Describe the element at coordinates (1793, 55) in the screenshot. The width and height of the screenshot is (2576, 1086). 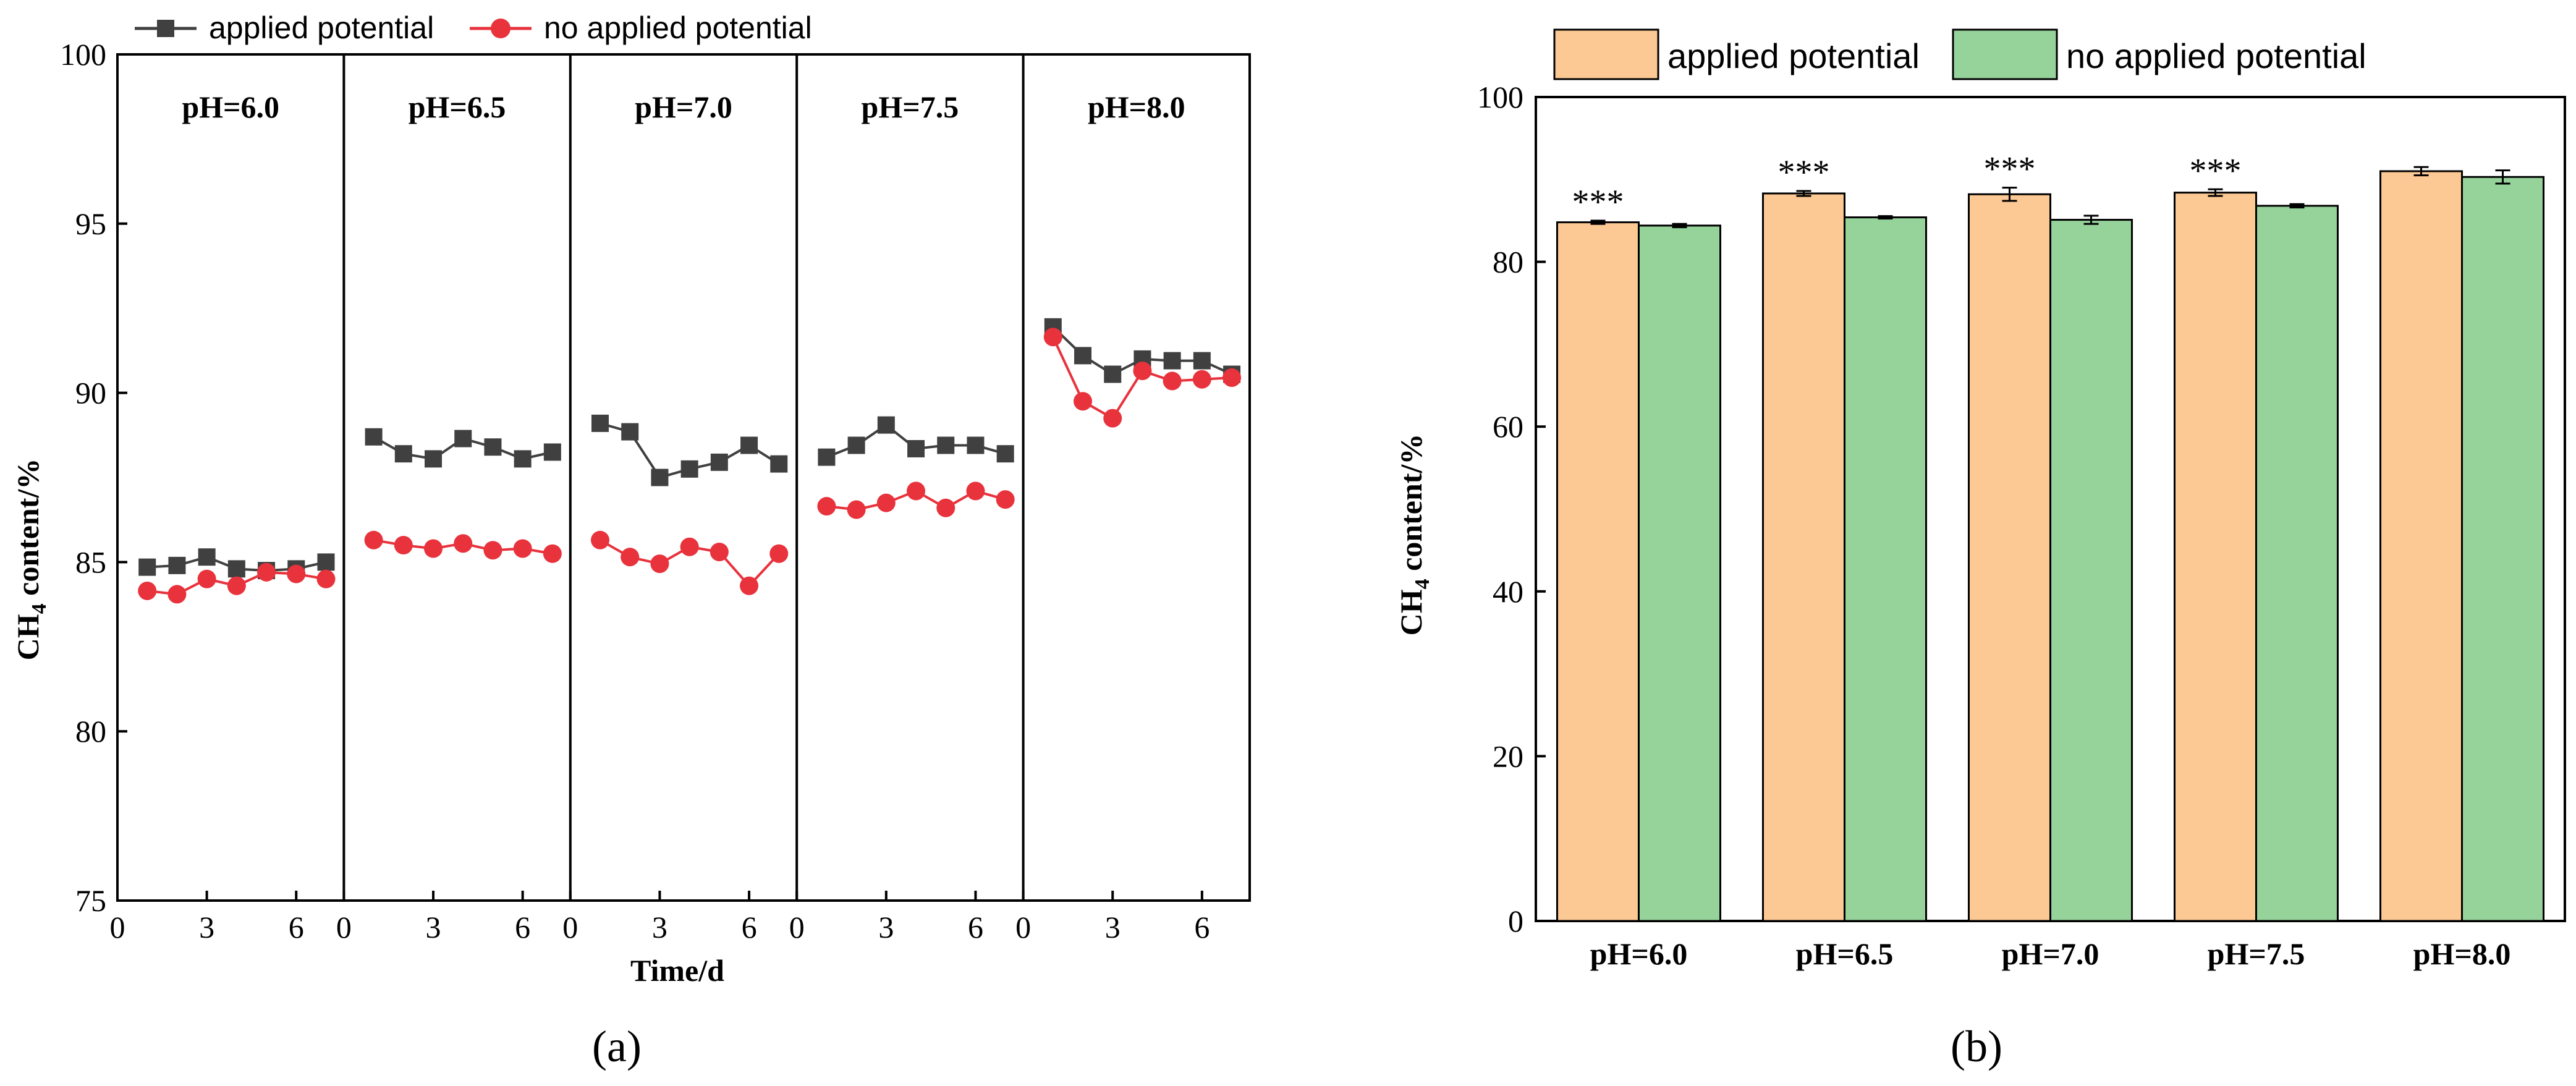
I see `legend-applied-bar-label: applied potential` at that location.